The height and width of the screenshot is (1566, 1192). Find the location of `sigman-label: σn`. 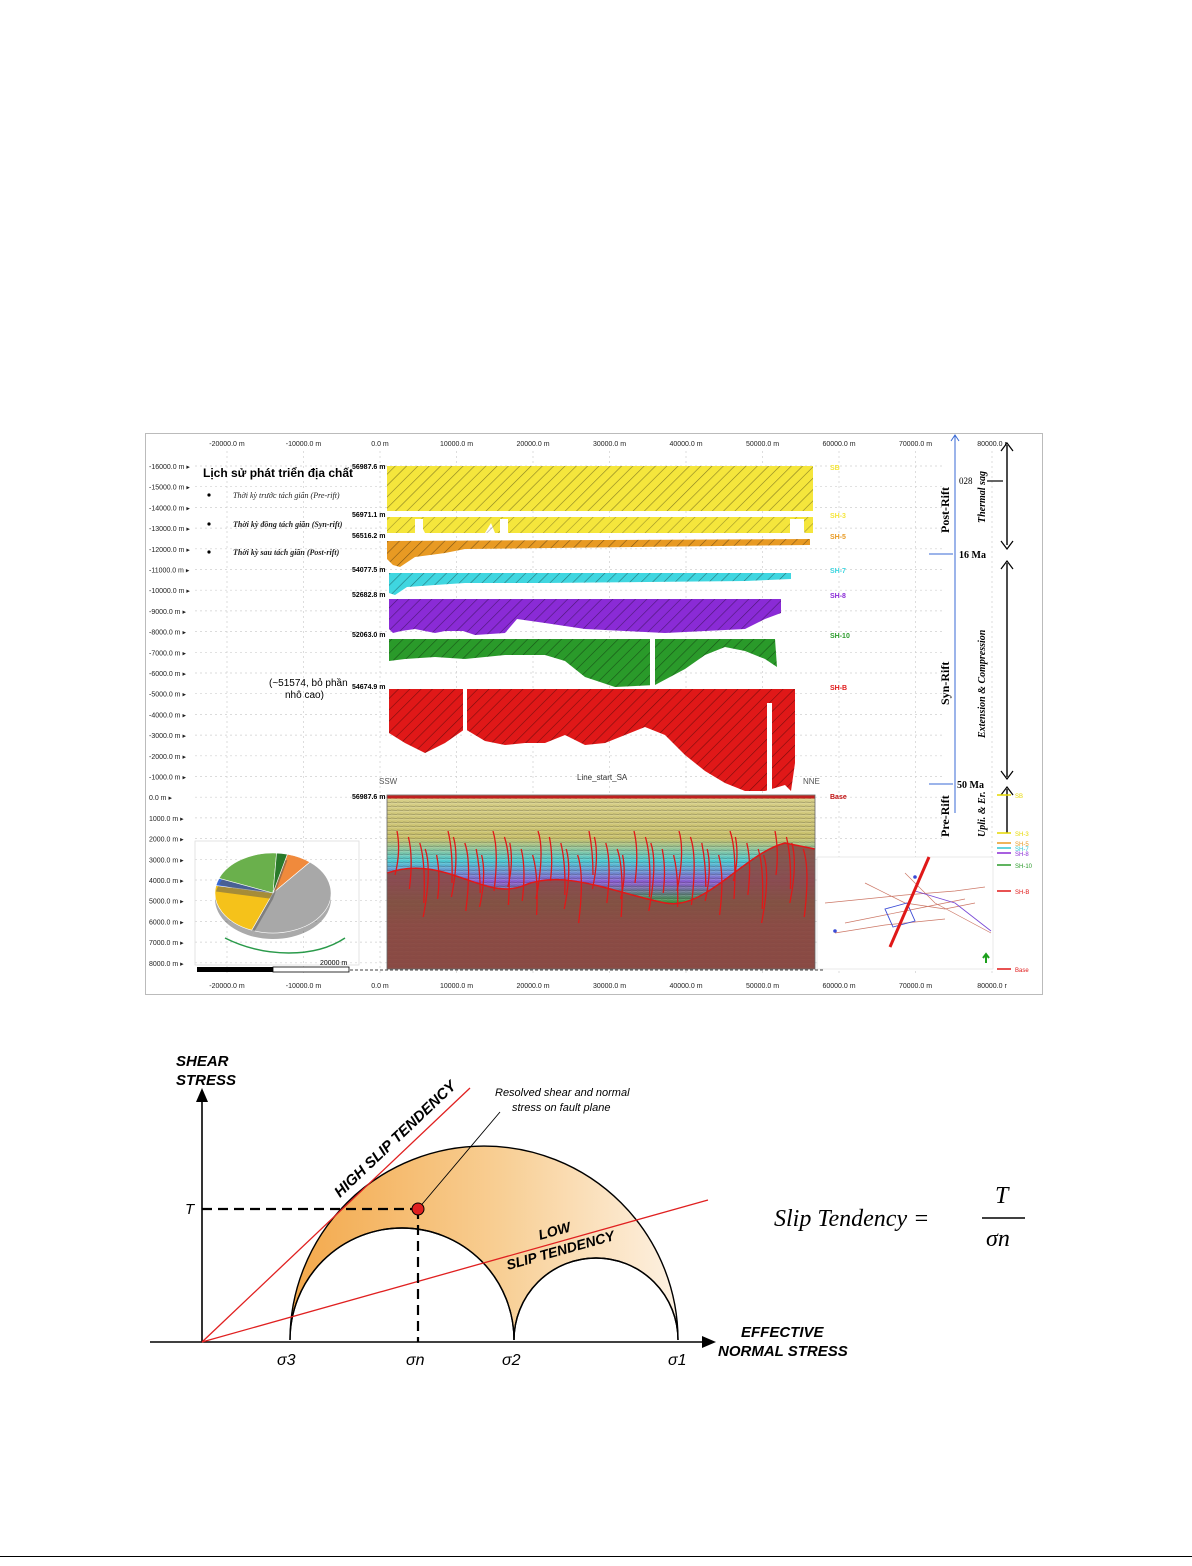

sigman-label: σn is located at coordinates (415, 1360).